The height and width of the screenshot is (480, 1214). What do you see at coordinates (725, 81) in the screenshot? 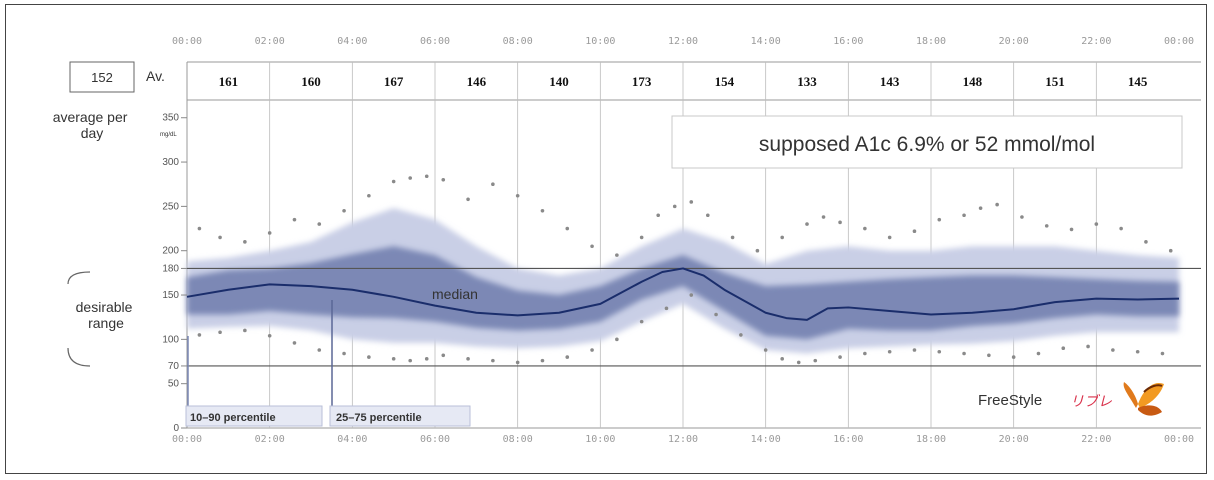
I see `hourly-average-value: 154` at bounding box center [725, 81].